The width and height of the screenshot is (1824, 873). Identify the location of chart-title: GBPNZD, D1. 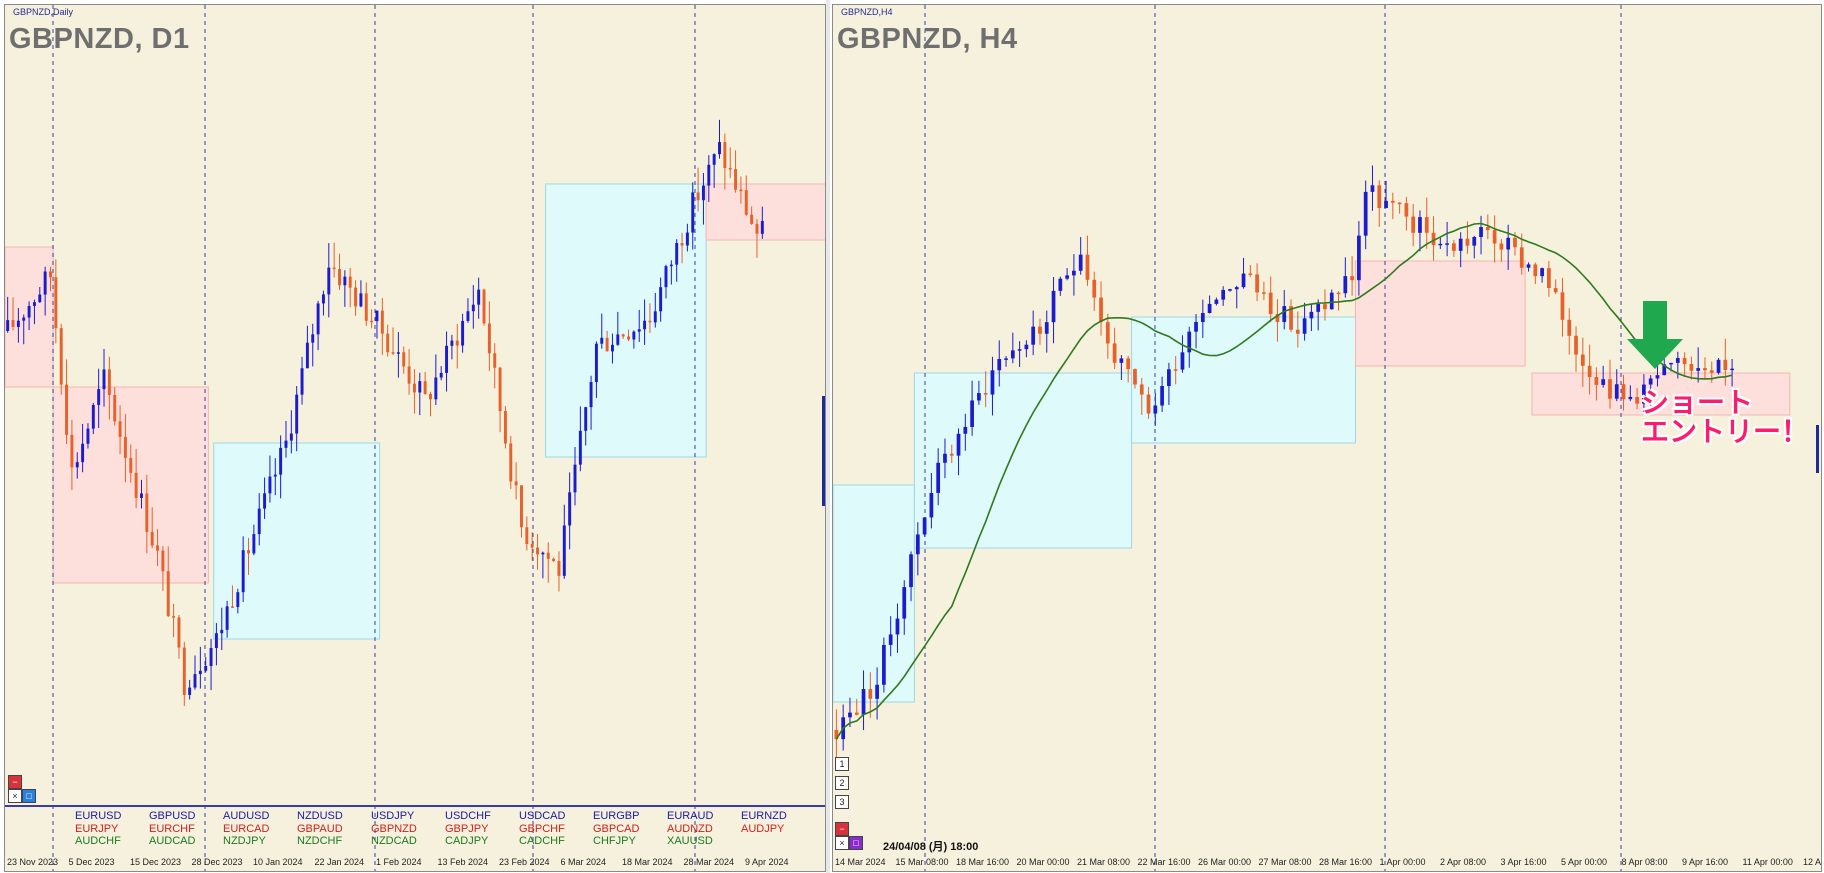
(99, 39).